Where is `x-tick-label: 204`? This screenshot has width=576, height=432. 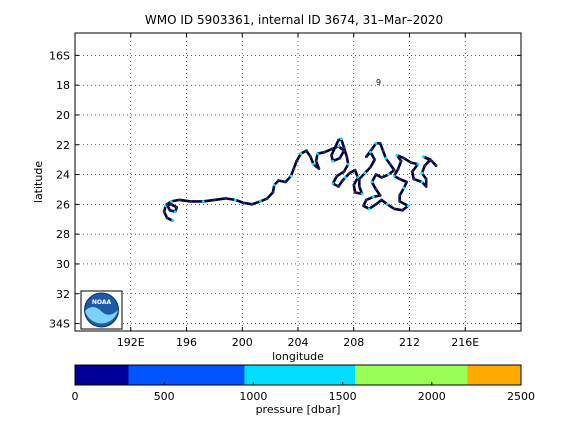
x-tick-label: 204 is located at coordinates (298, 342).